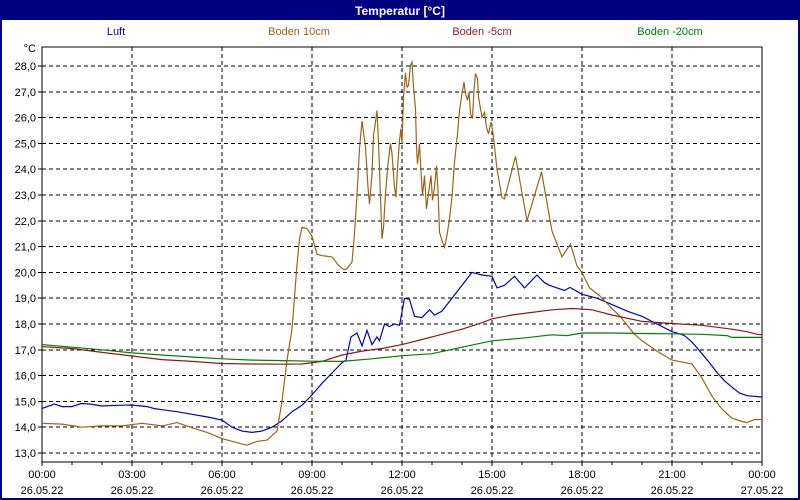 The image size is (800, 500). Describe the element at coordinates (25, 144) in the screenshot. I see `svg-text: 25,0` at that location.